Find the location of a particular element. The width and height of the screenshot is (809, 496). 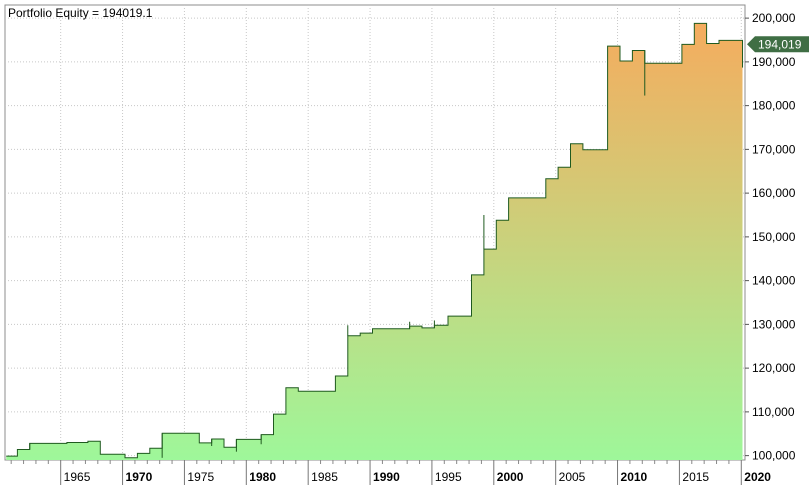

last-value-marker: 194,019 is located at coordinates (778, 44).